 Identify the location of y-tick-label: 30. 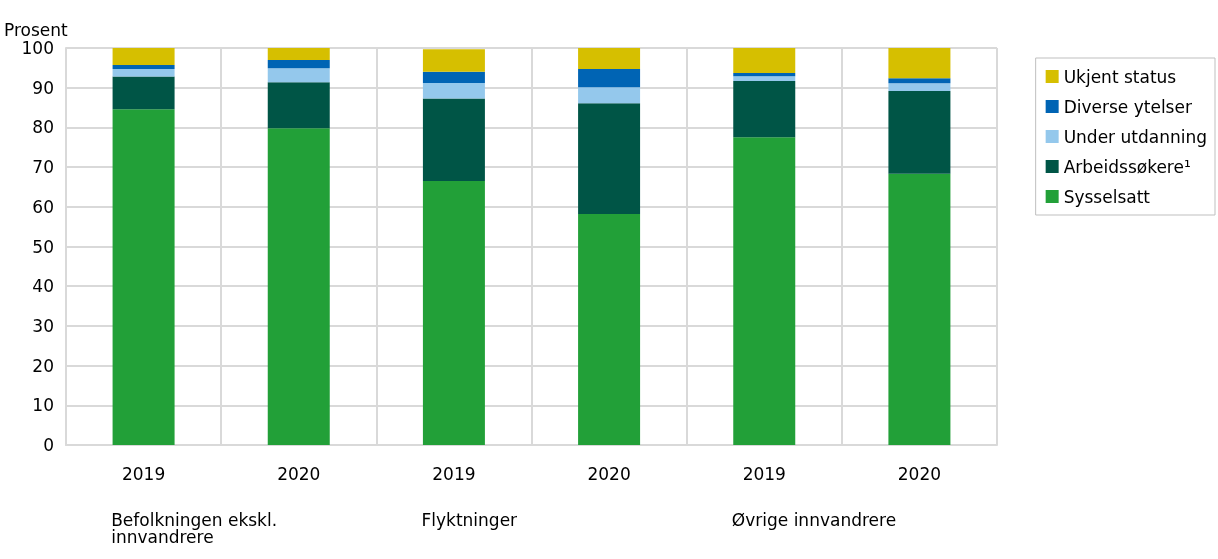
(43, 325).